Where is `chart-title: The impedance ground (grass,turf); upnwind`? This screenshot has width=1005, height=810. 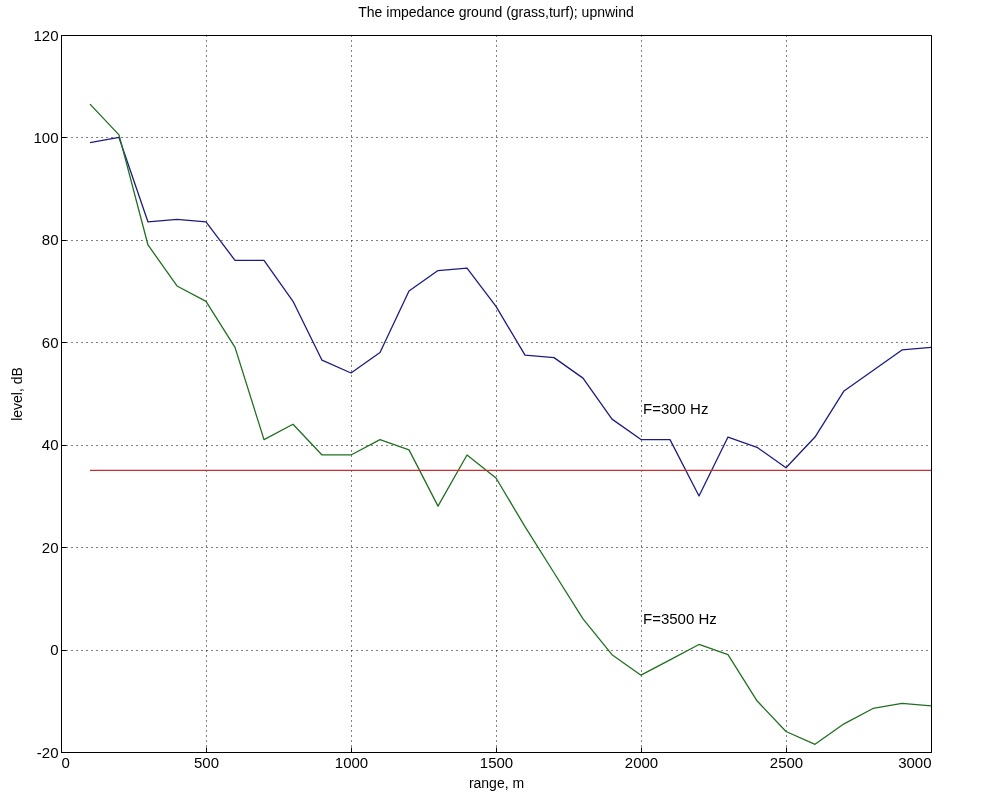 chart-title: The impedance ground (grass,turf); upnwind is located at coordinates (496, 12).